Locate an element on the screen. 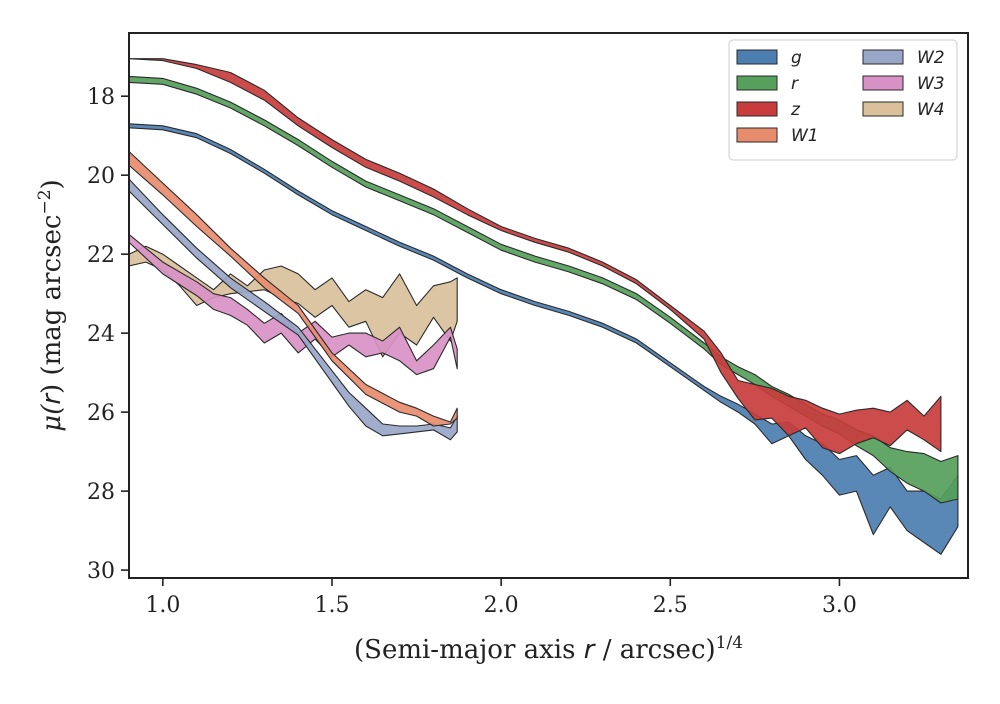 The width and height of the screenshot is (1000, 704). x-tick-label: 1.5 is located at coordinates (331, 605).